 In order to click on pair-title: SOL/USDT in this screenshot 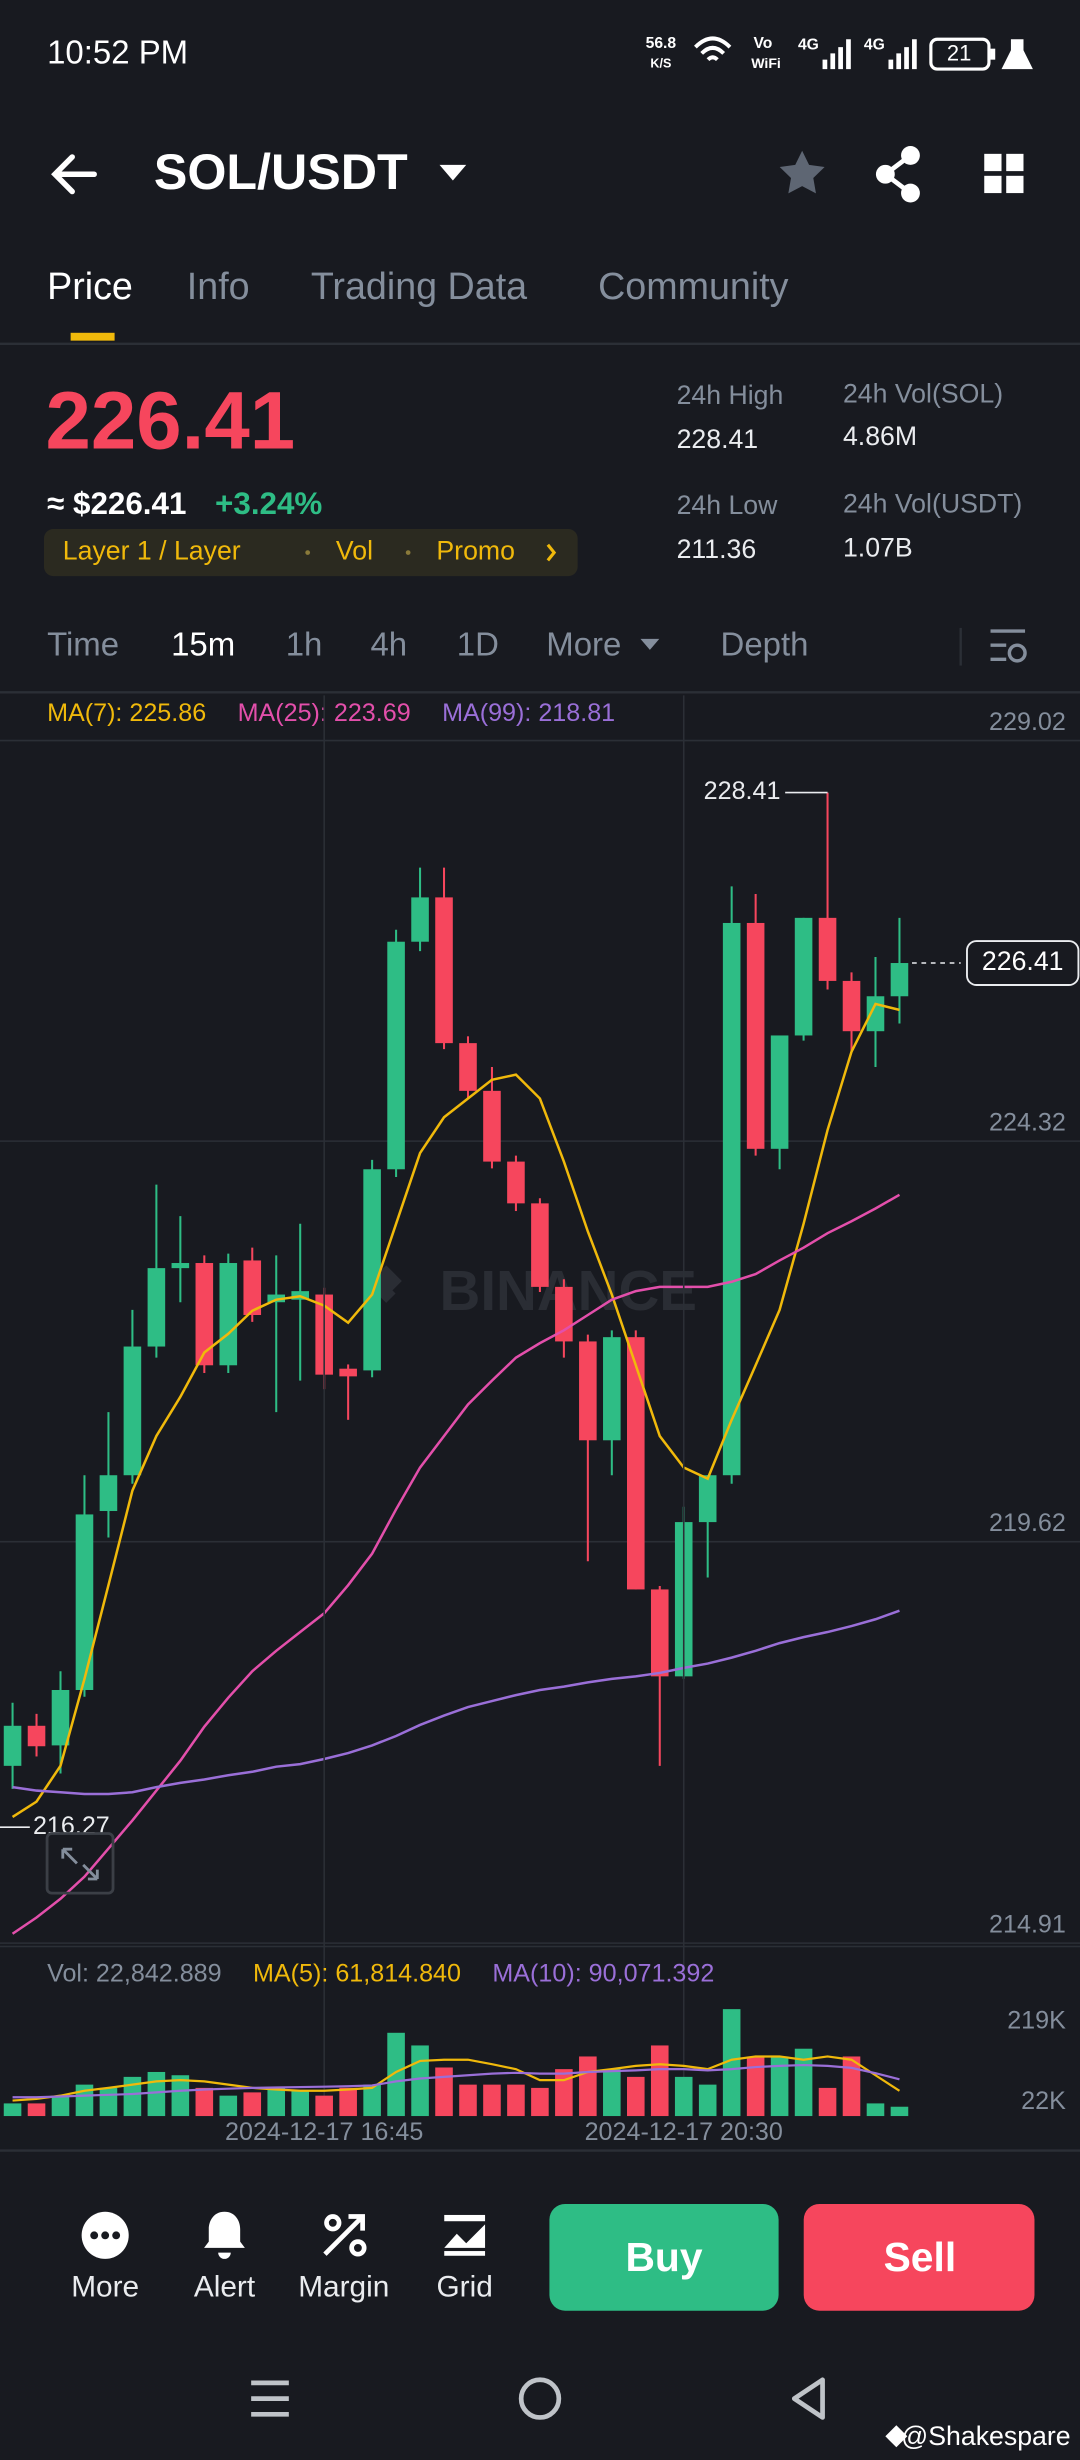, I will do `click(281, 172)`.